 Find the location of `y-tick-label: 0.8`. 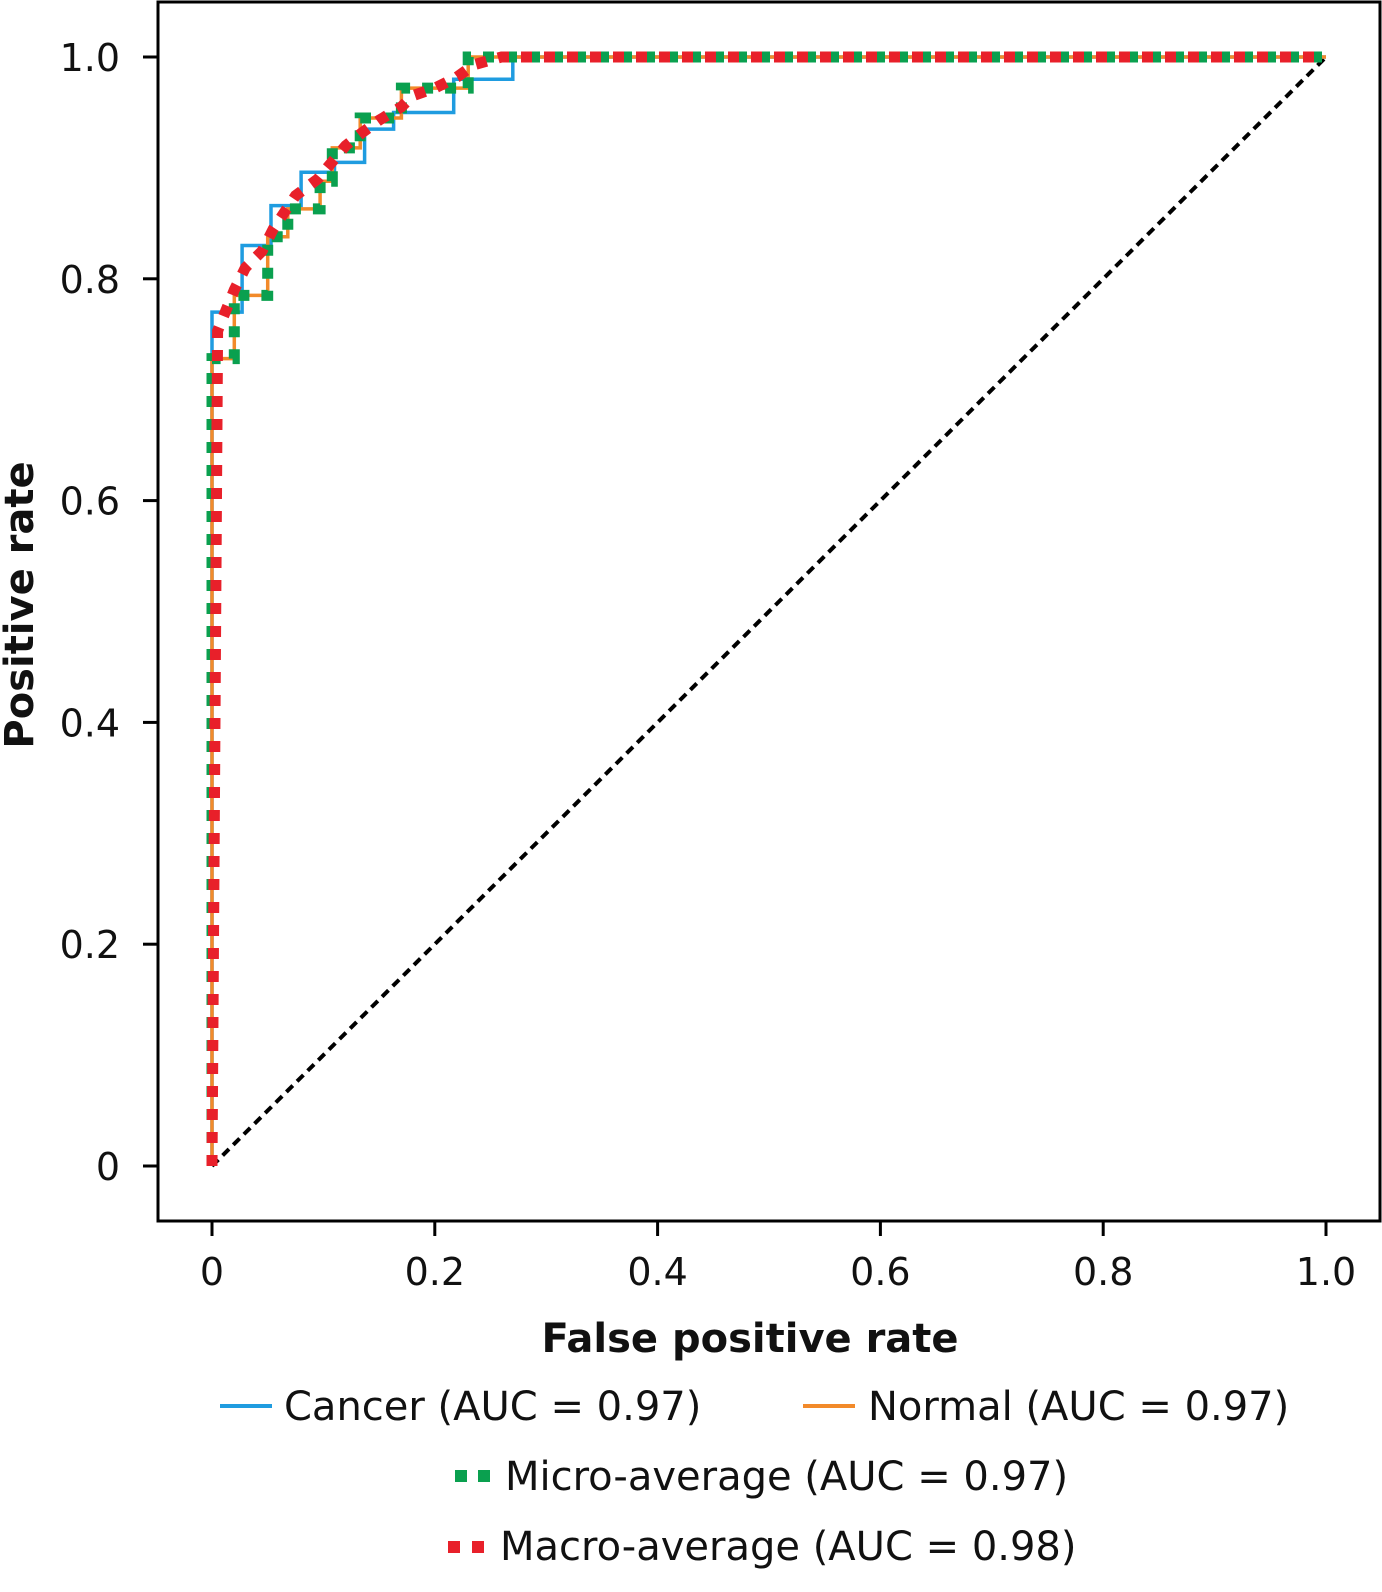

y-tick-label: 0.8 is located at coordinates (90, 280).